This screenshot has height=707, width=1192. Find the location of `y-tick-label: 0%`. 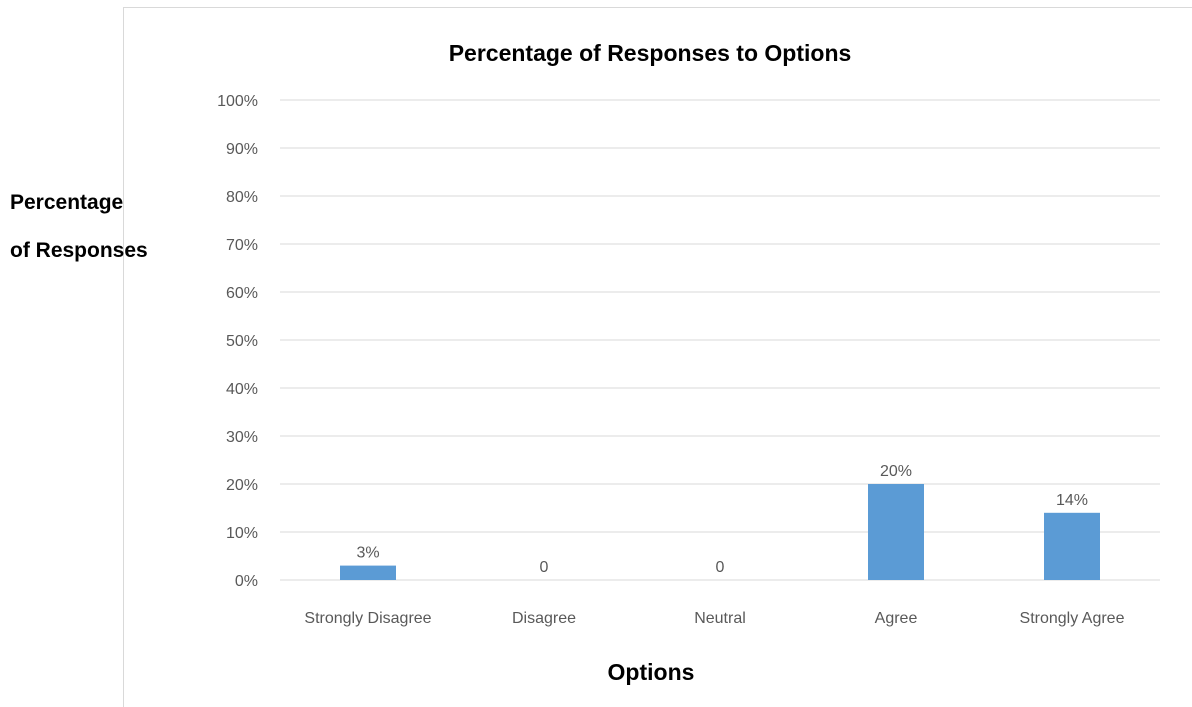

y-tick-label: 0% is located at coordinates (246, 581).